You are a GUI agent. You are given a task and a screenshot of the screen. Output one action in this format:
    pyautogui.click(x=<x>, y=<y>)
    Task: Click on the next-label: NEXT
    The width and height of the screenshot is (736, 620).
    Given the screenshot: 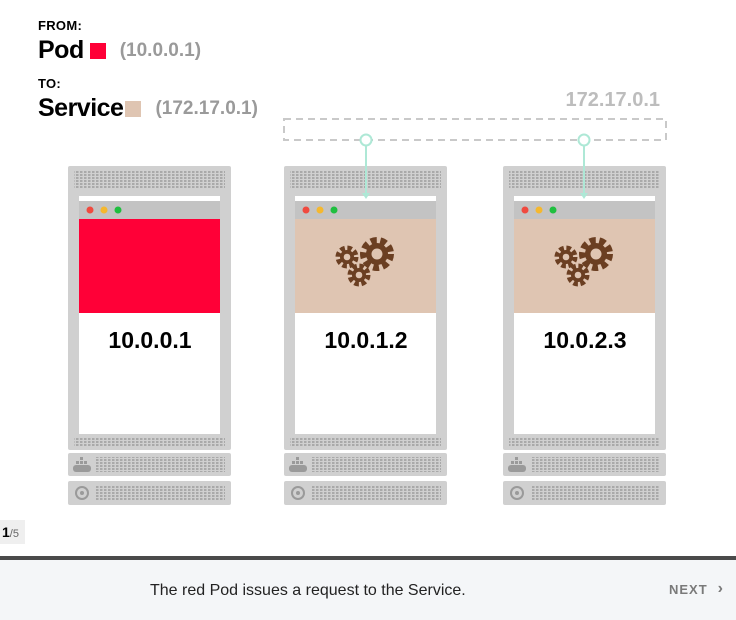 What is the action you would take?
    pyautogui.click(x=688, y=589)
    